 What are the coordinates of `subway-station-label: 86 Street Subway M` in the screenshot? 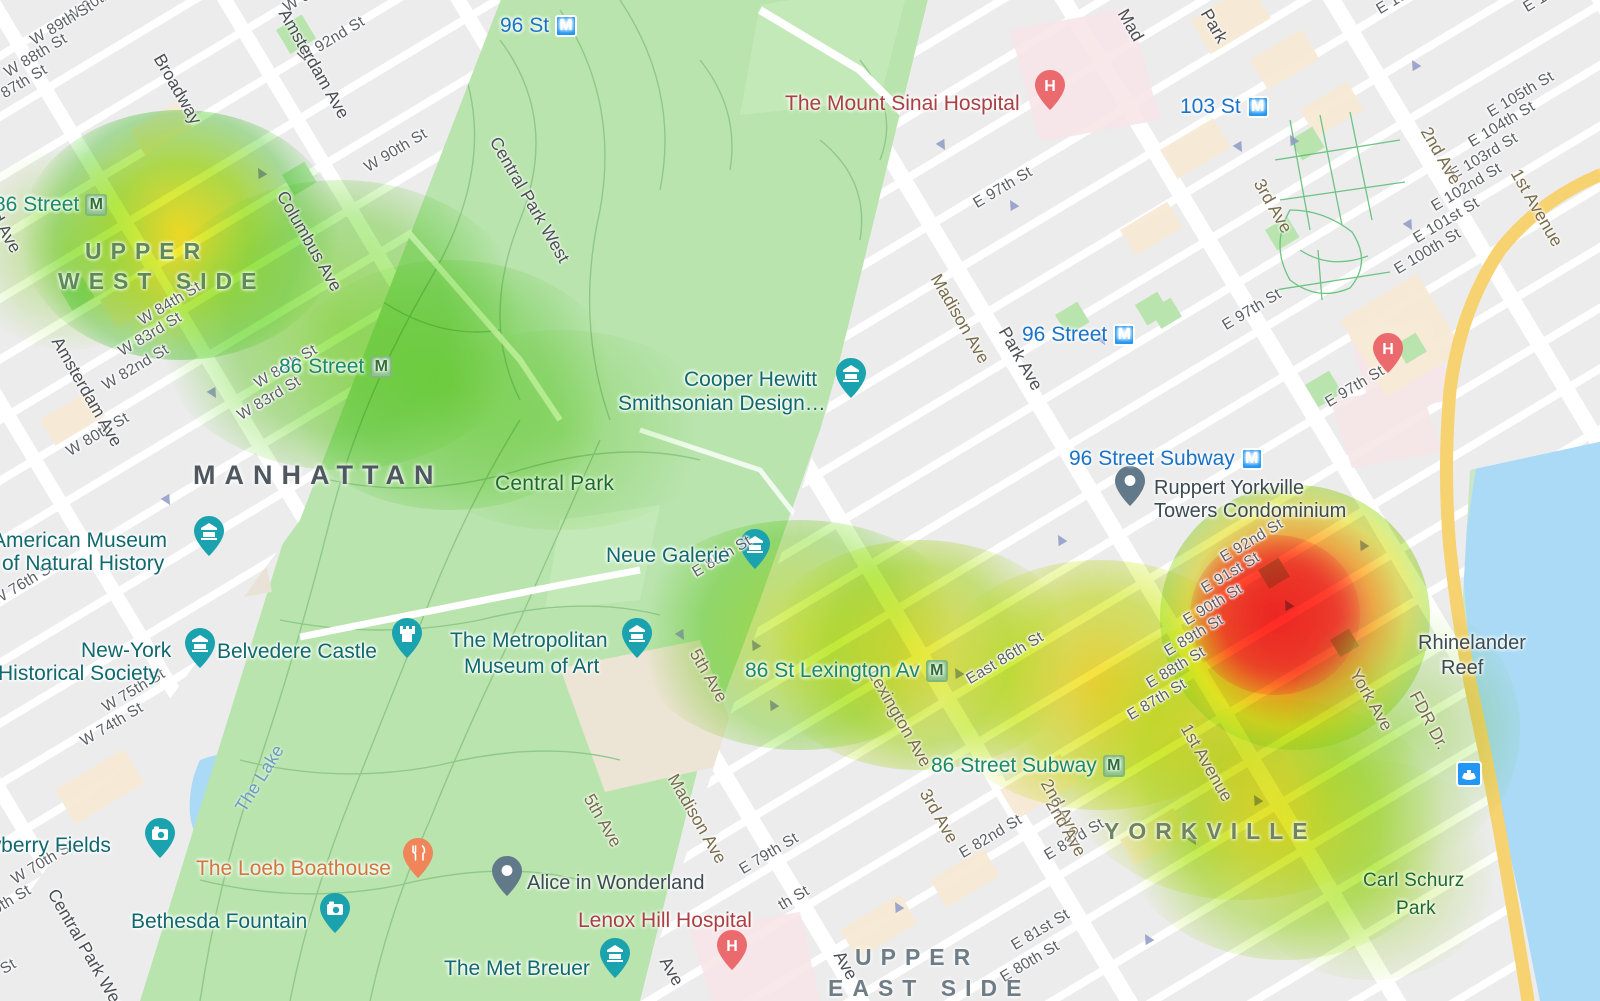 It's located at (1028, 766).